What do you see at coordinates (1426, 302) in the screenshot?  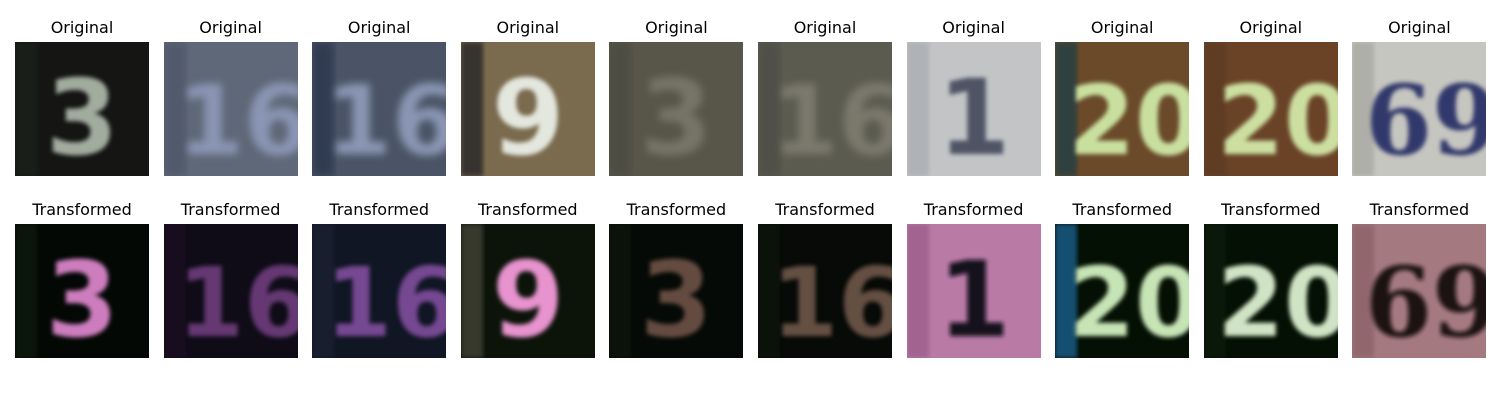 I see `digit-glyph: 69` at bounding box center [1426, 302].